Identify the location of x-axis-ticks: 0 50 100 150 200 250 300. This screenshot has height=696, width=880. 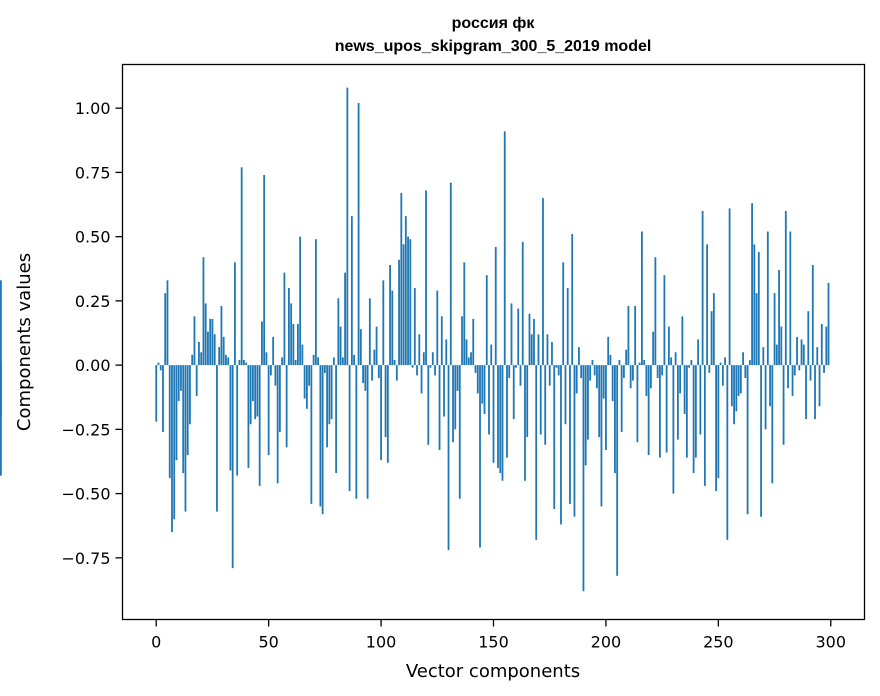
(498, 635).